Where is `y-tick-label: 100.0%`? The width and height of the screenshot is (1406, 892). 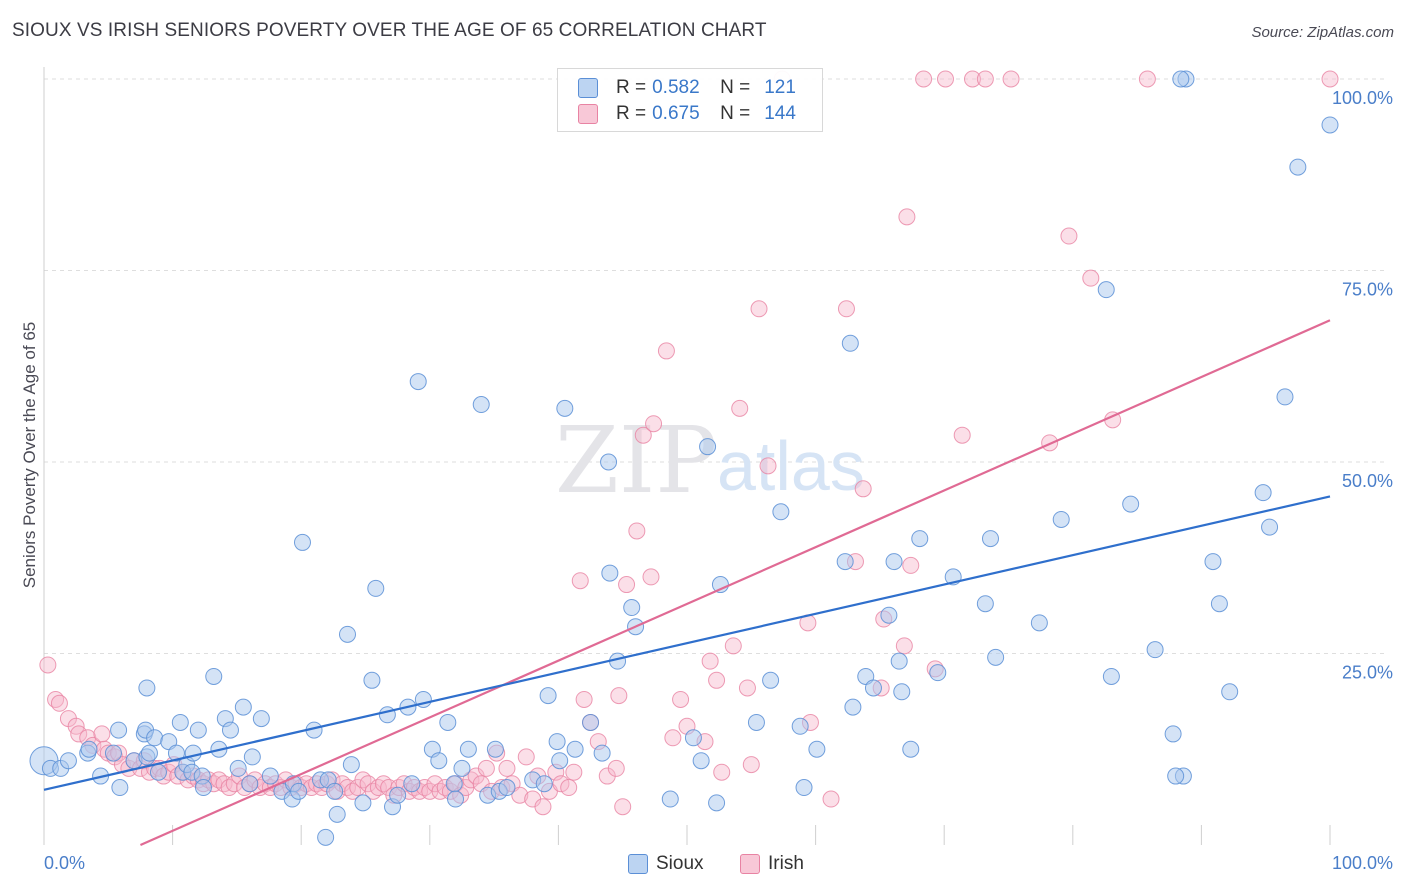
y-tick-label: 100.0% is located at coordinates (1362, 98).